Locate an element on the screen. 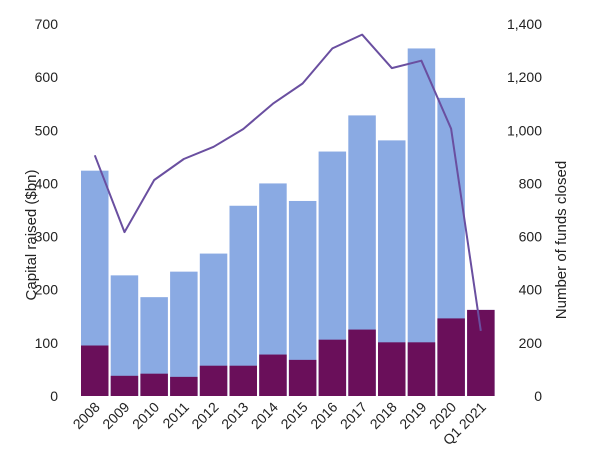 The height and width of the screenshot is (466, 599). right-tick-label: 400 is located at coordinates (531, 290).